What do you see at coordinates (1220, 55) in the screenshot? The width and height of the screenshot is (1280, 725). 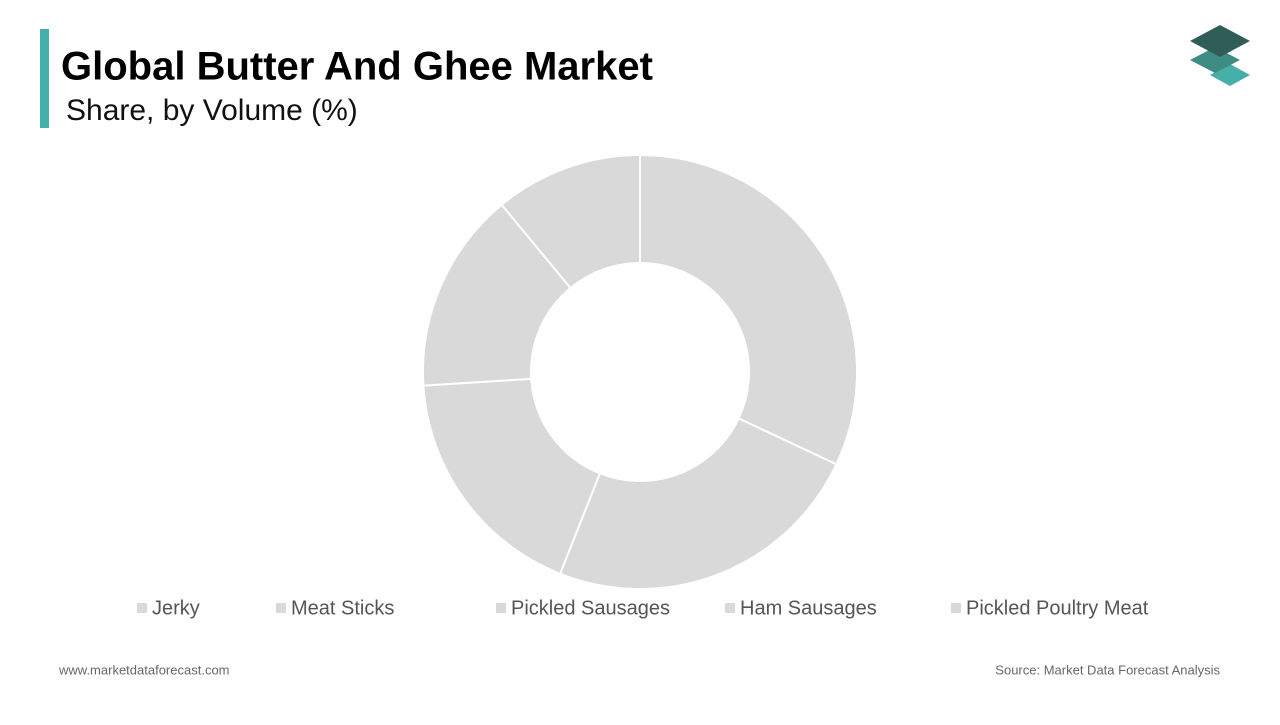 I see `logo` at bounding box center [1220, 55].